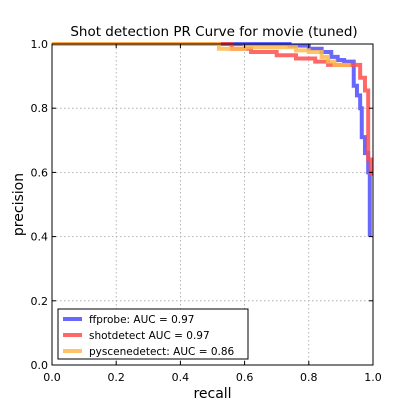 This screenshot has width=417, height=417. I want to click on x-tick-label: 0.4, so click(181, 377).